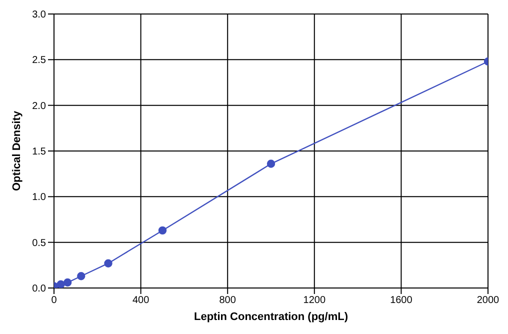 The image size is (508, 334). Describe the element at coordinates (39, 15) in the screenshot. I see `y-tick-label: 3.0` at that location.